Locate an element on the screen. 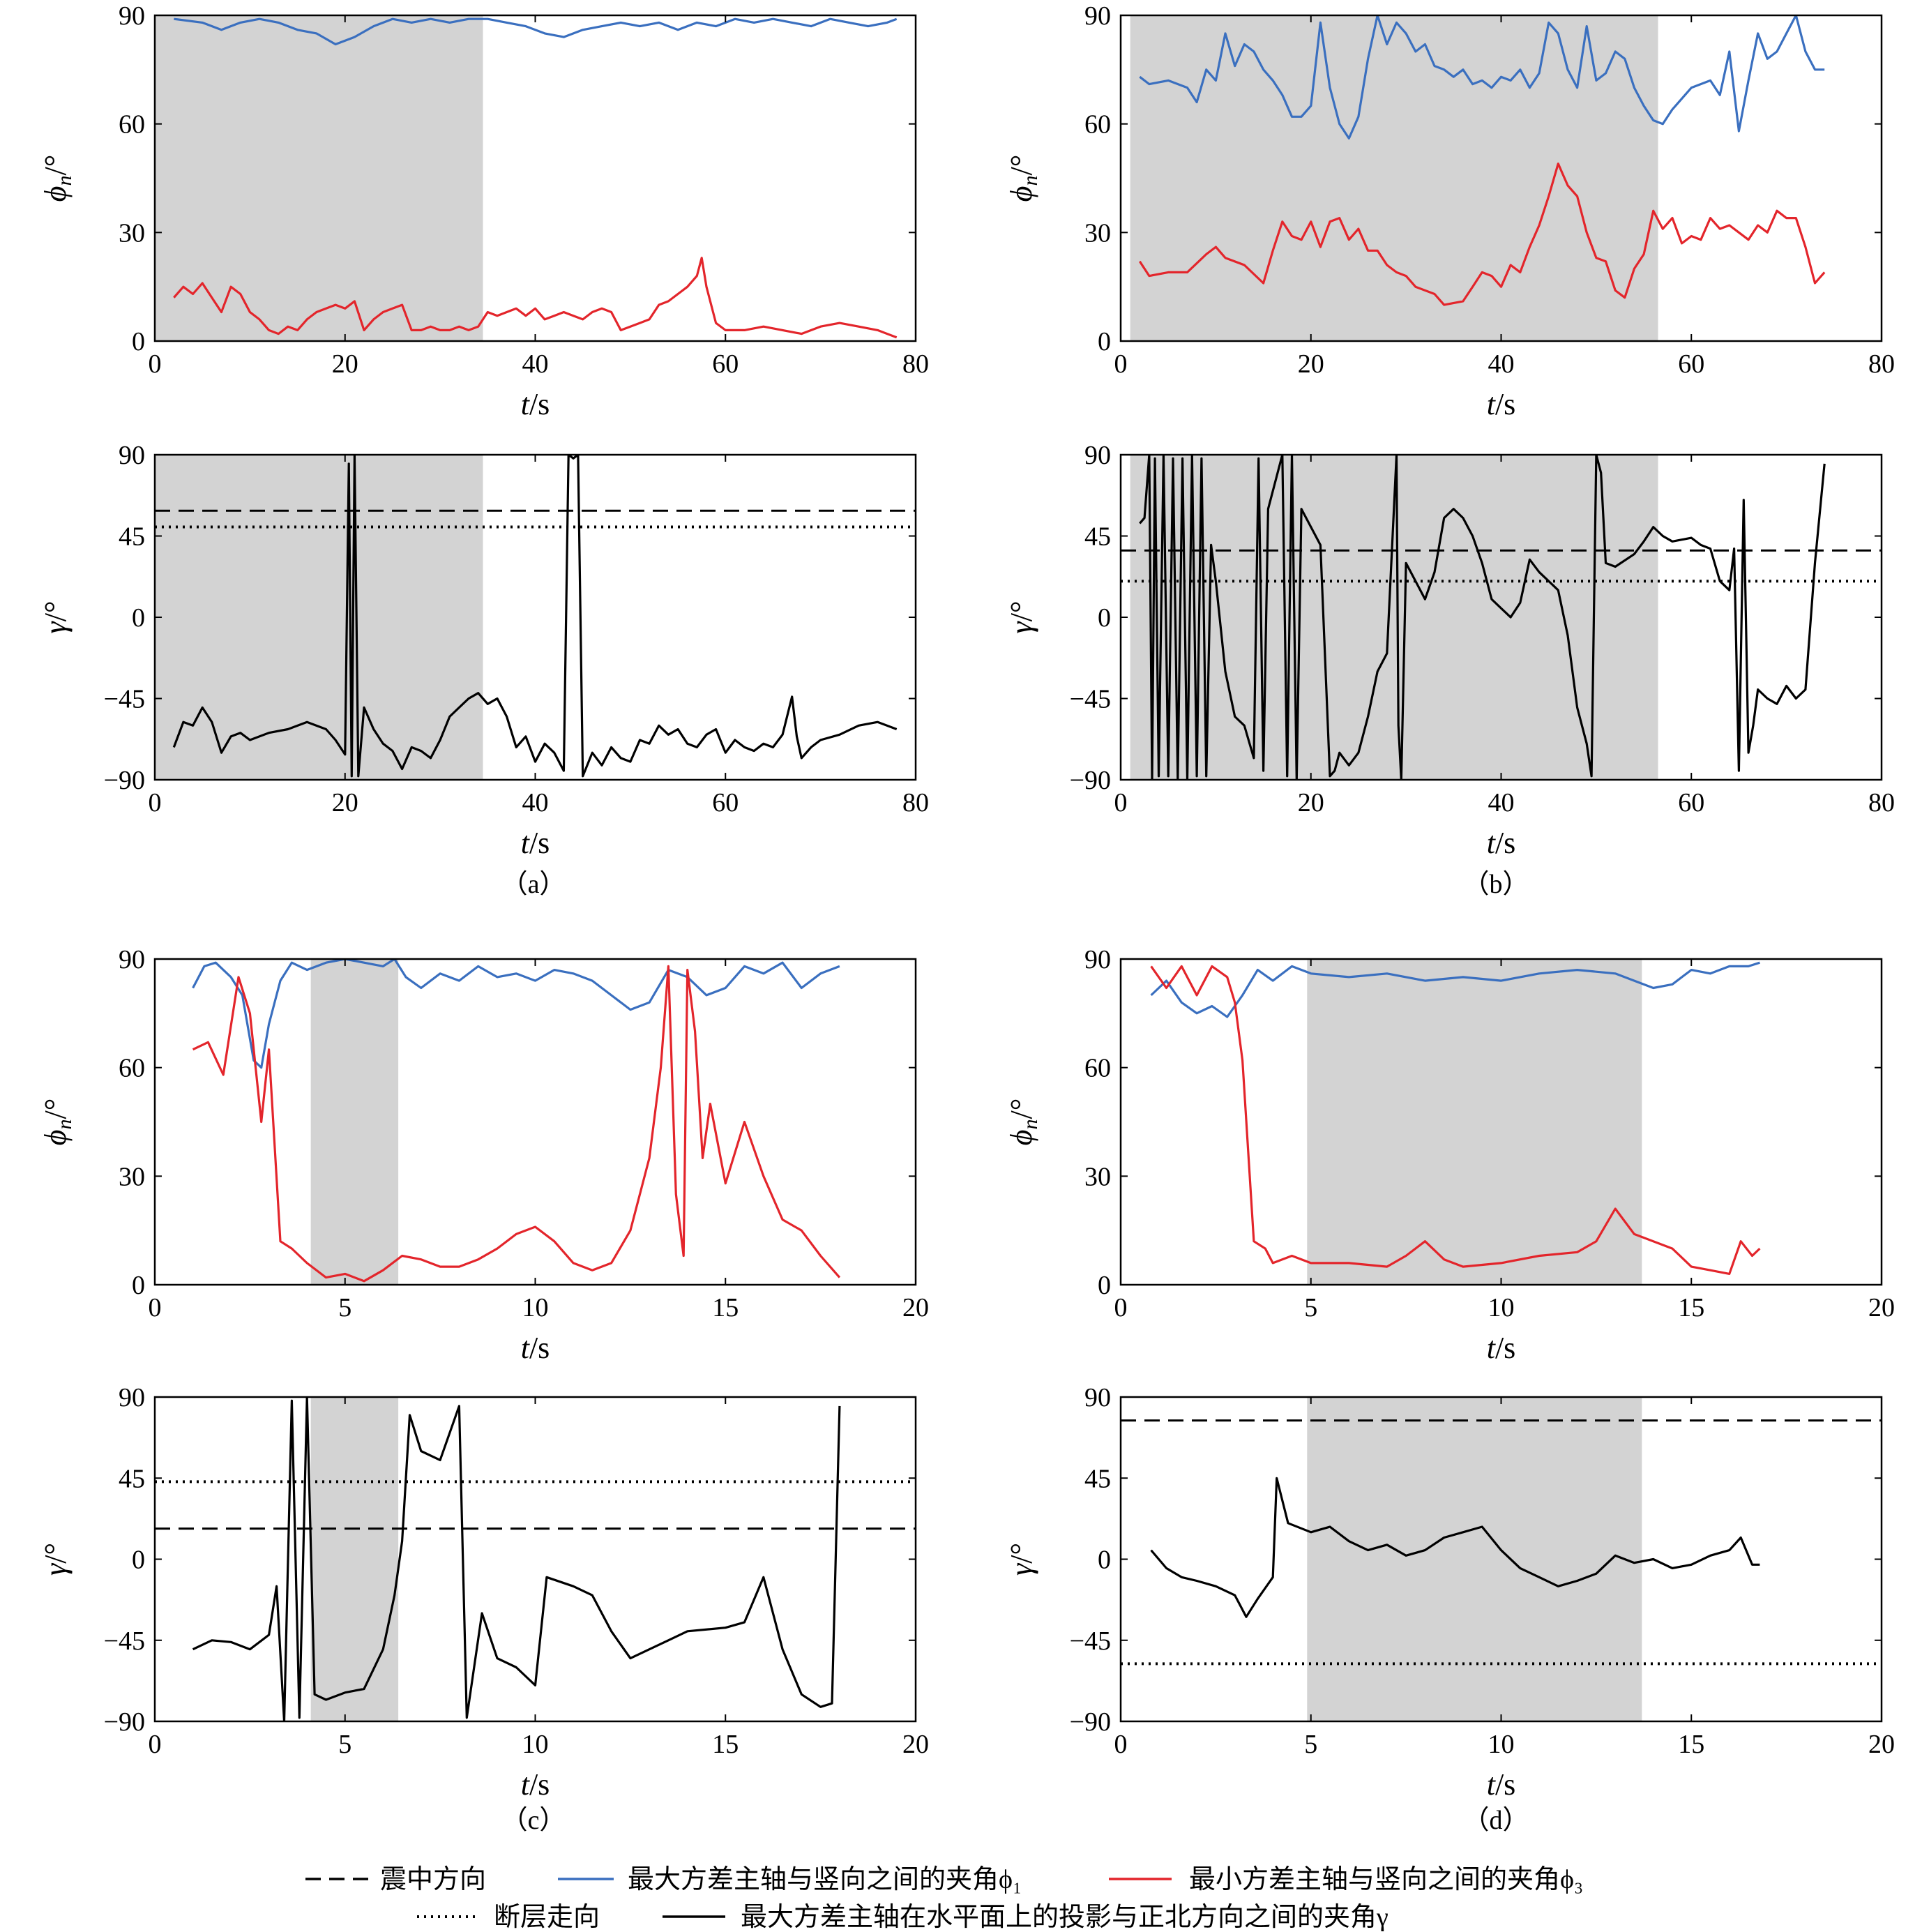  panel-a-gamma: 0 20 40 60 80 −90 −45 0 45 90 t/s γ/° is located at coordinates (483, 650).